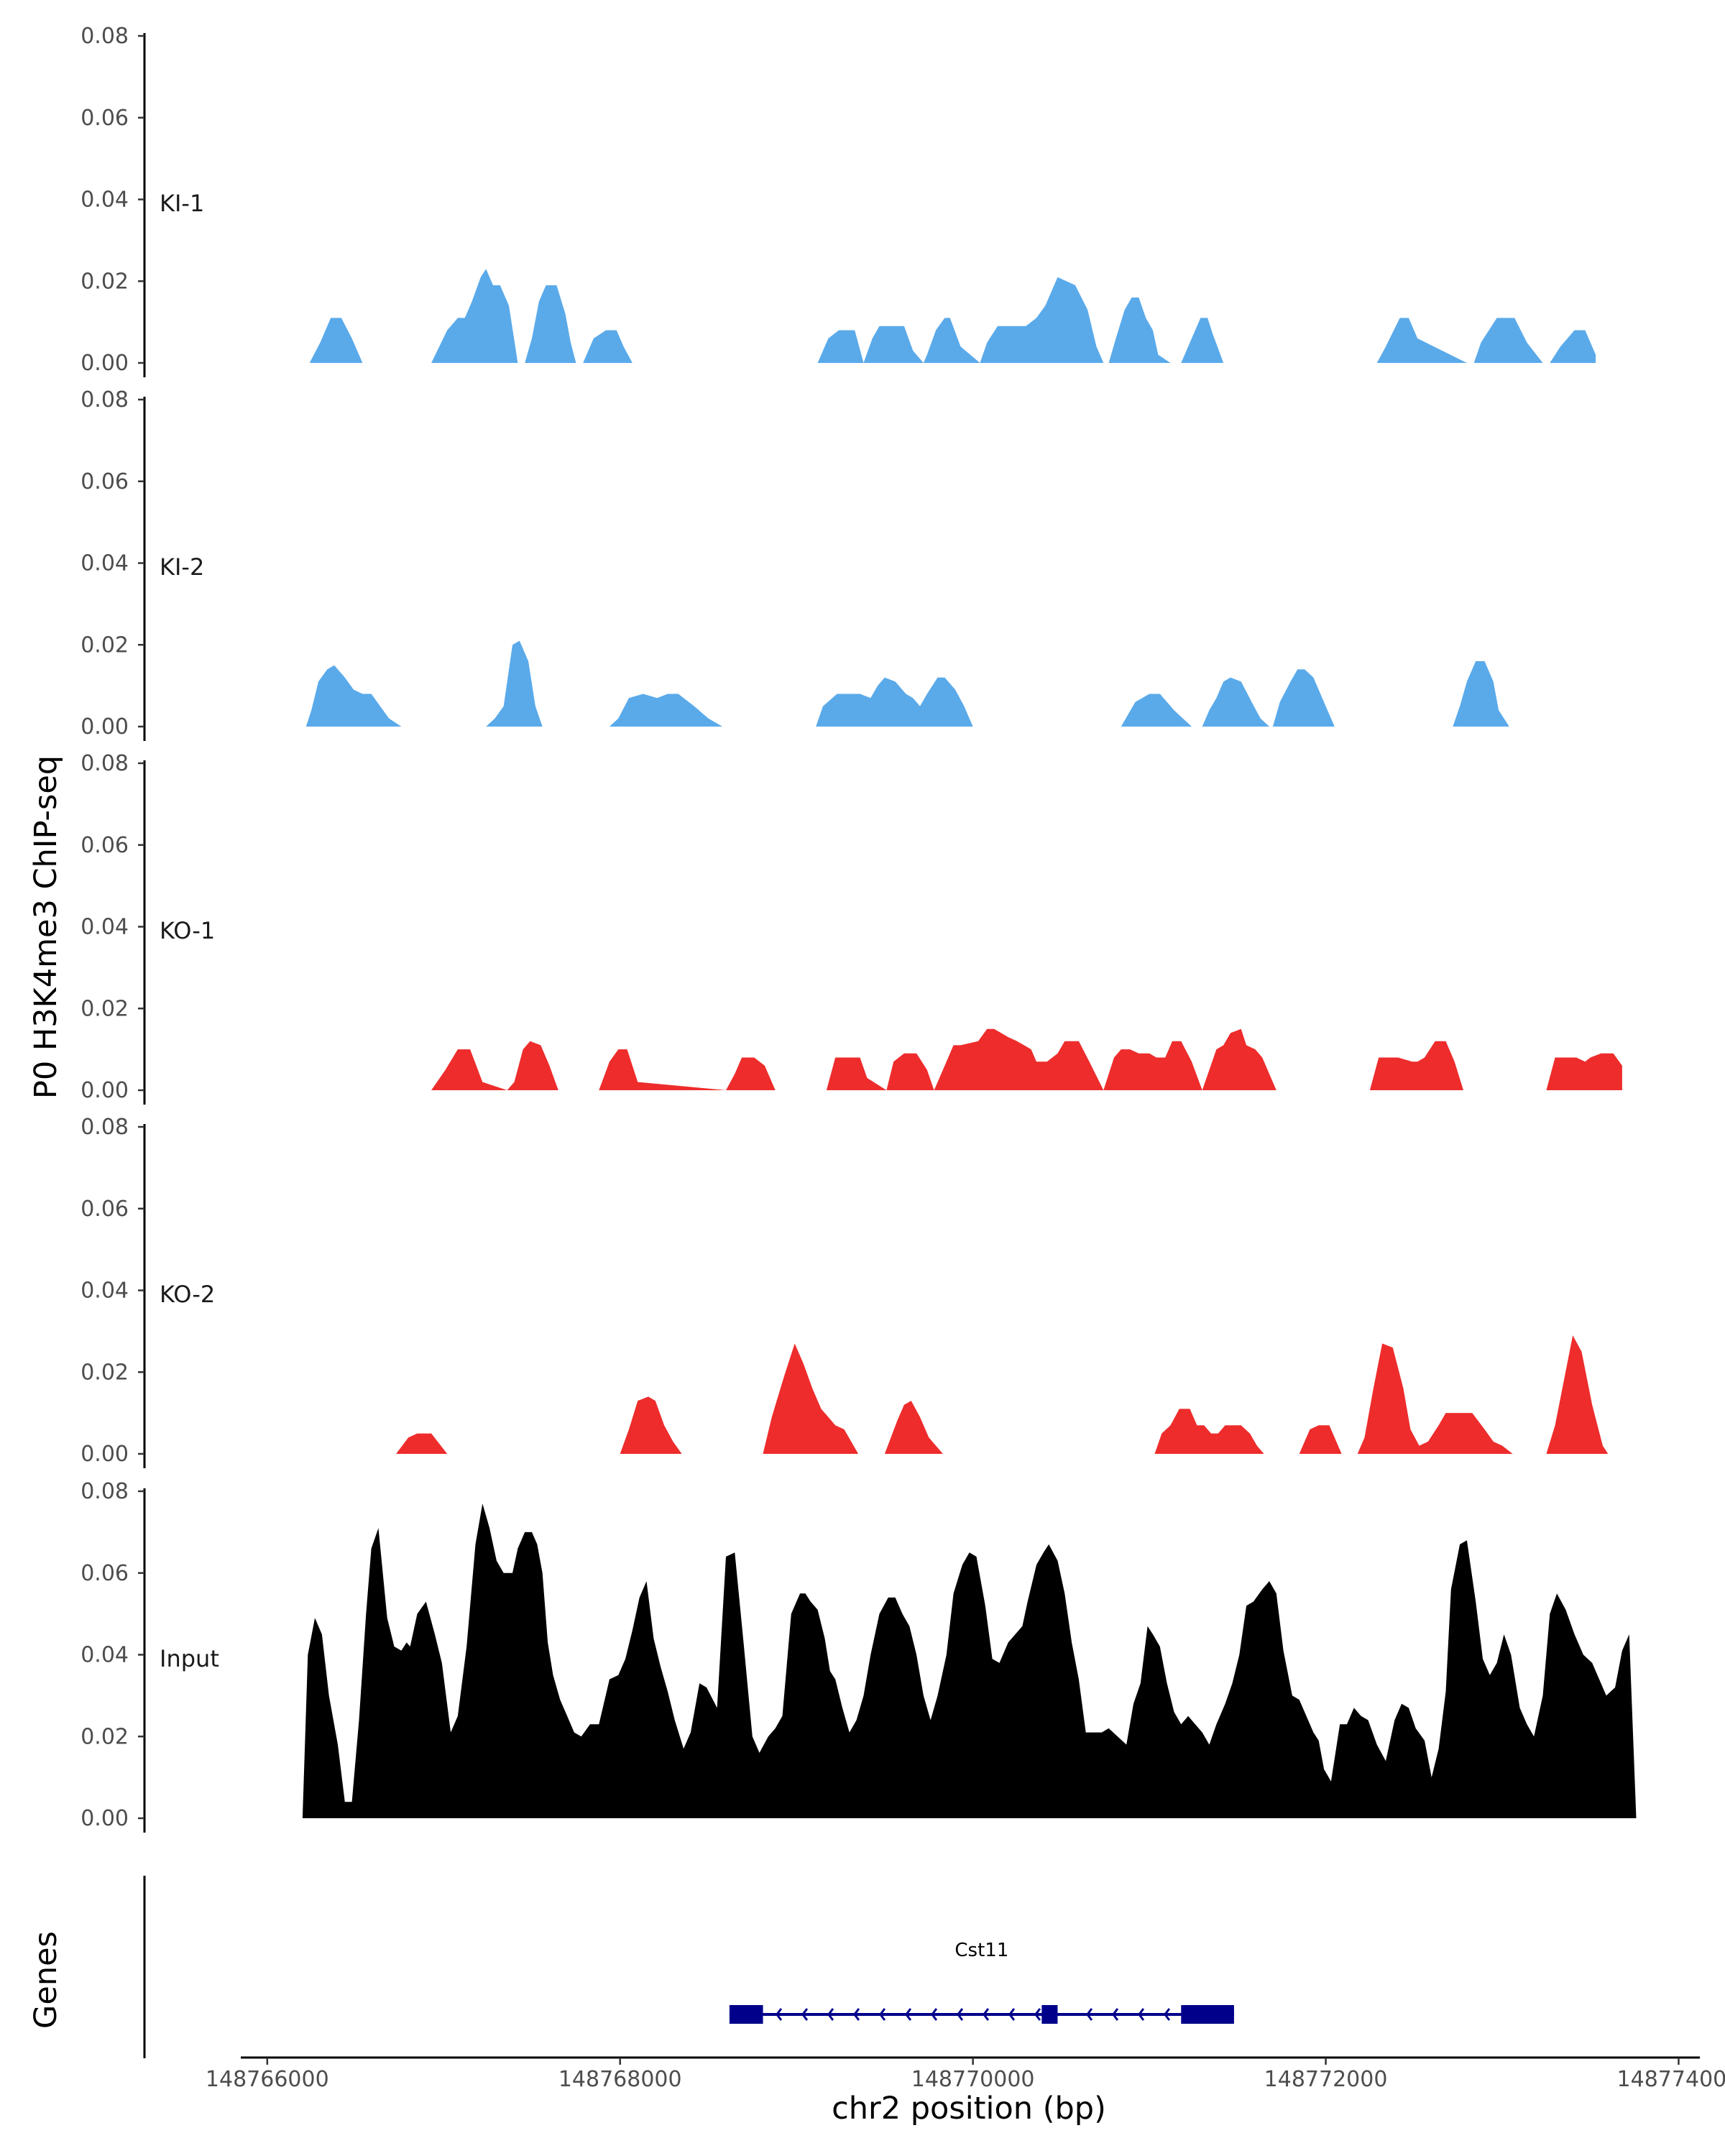 The image size is (1725, 2156). I want to click on track-area-input, so click(969, 1660).